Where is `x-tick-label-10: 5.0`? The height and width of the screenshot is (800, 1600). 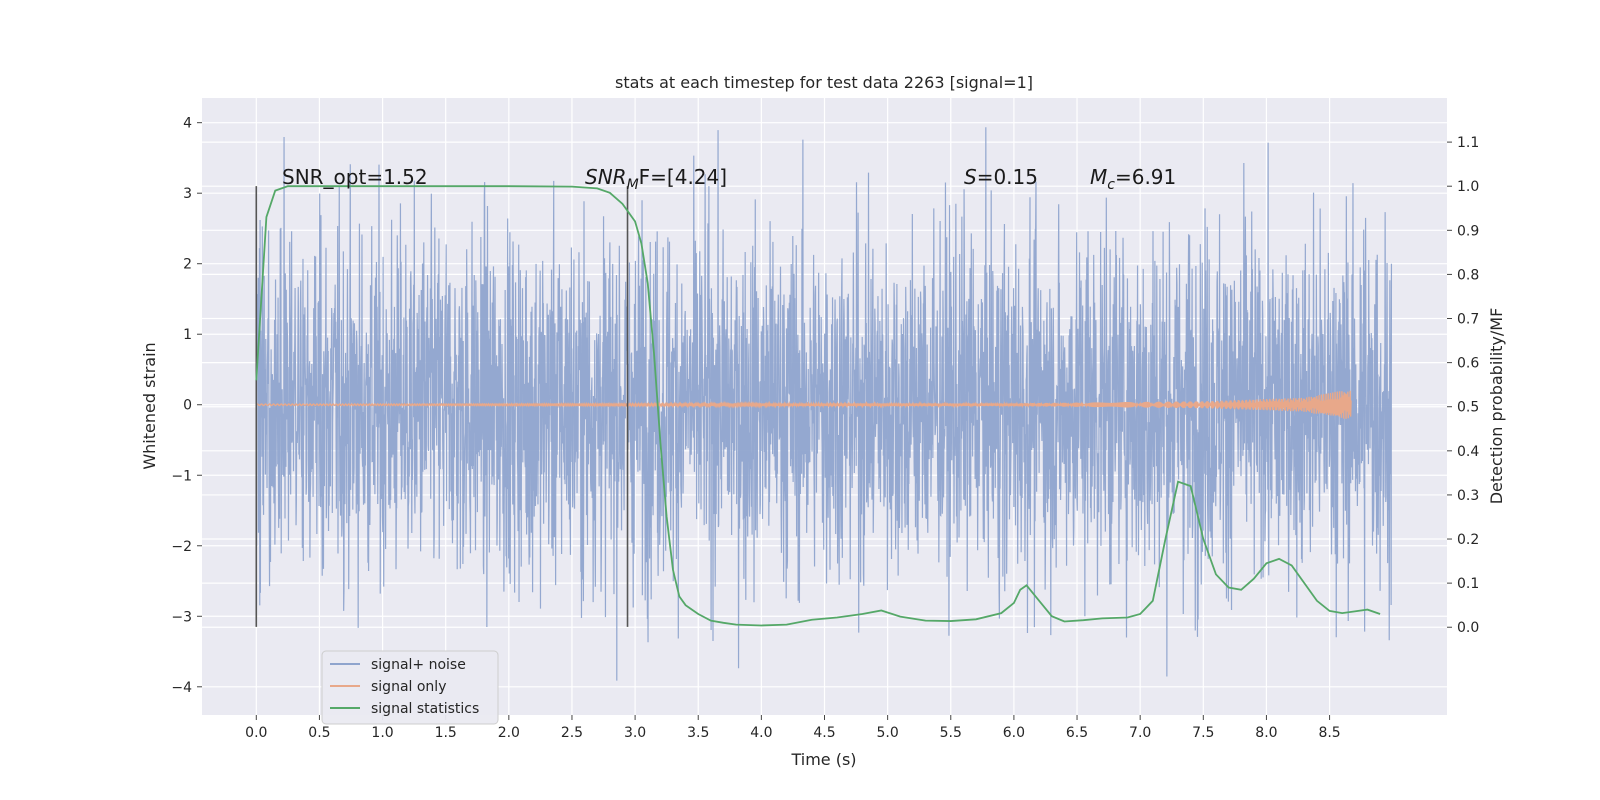
x-tick-label-10: 5.0 is located at coordinates (888, 733).